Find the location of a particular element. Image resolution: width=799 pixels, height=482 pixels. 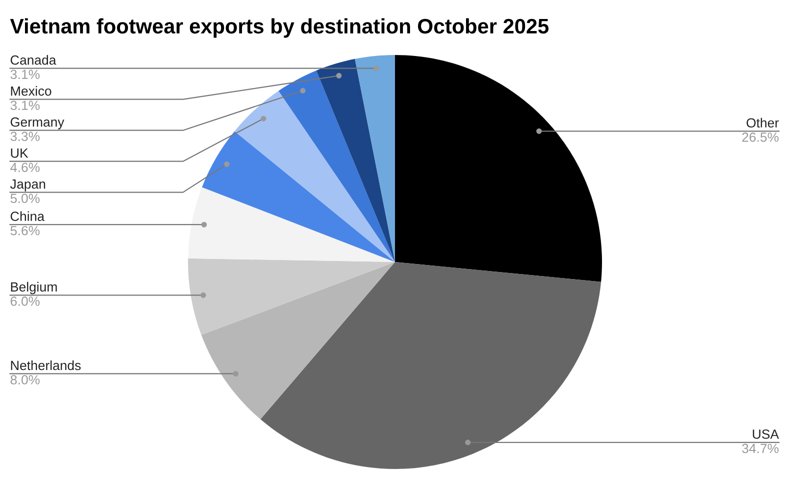

slice-label: China is located at coordinates (27, 216).